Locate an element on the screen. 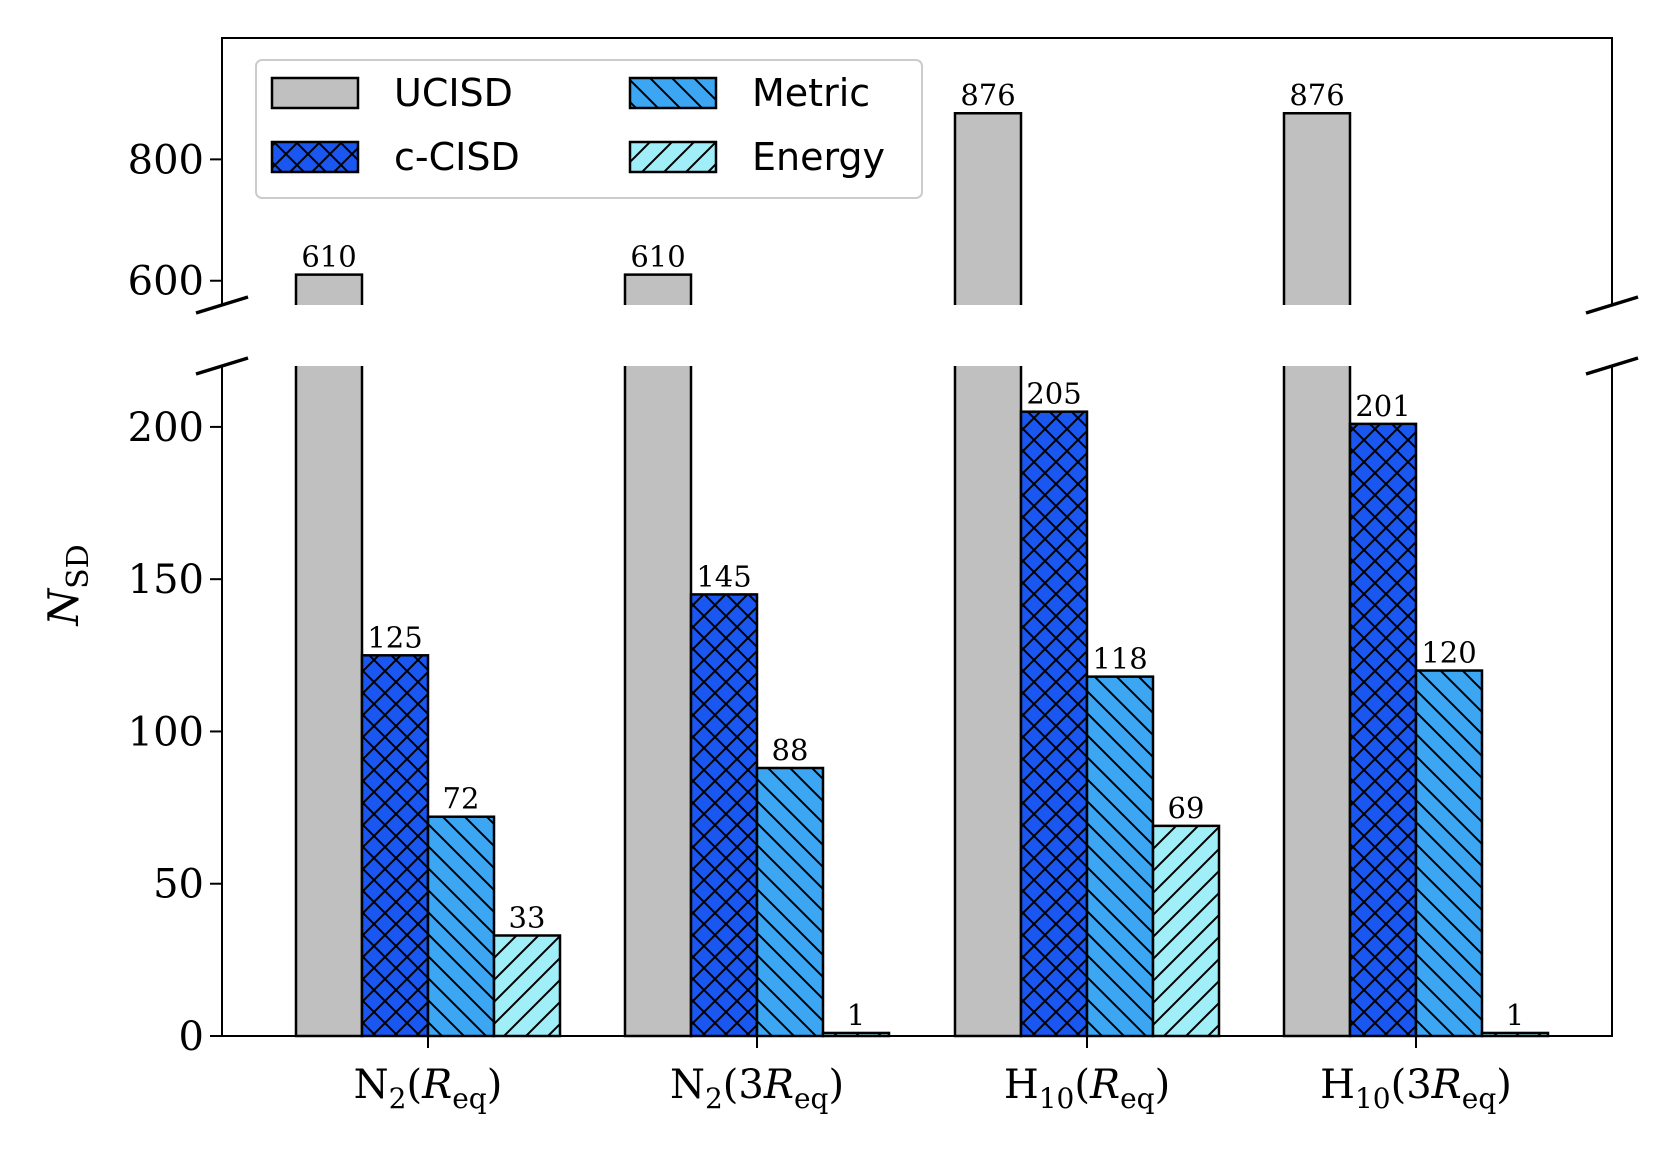 The height and width of the screenshot is (1150, 1661). bar-c-cisd-2: 205 is located at coordinates (1054, 707).